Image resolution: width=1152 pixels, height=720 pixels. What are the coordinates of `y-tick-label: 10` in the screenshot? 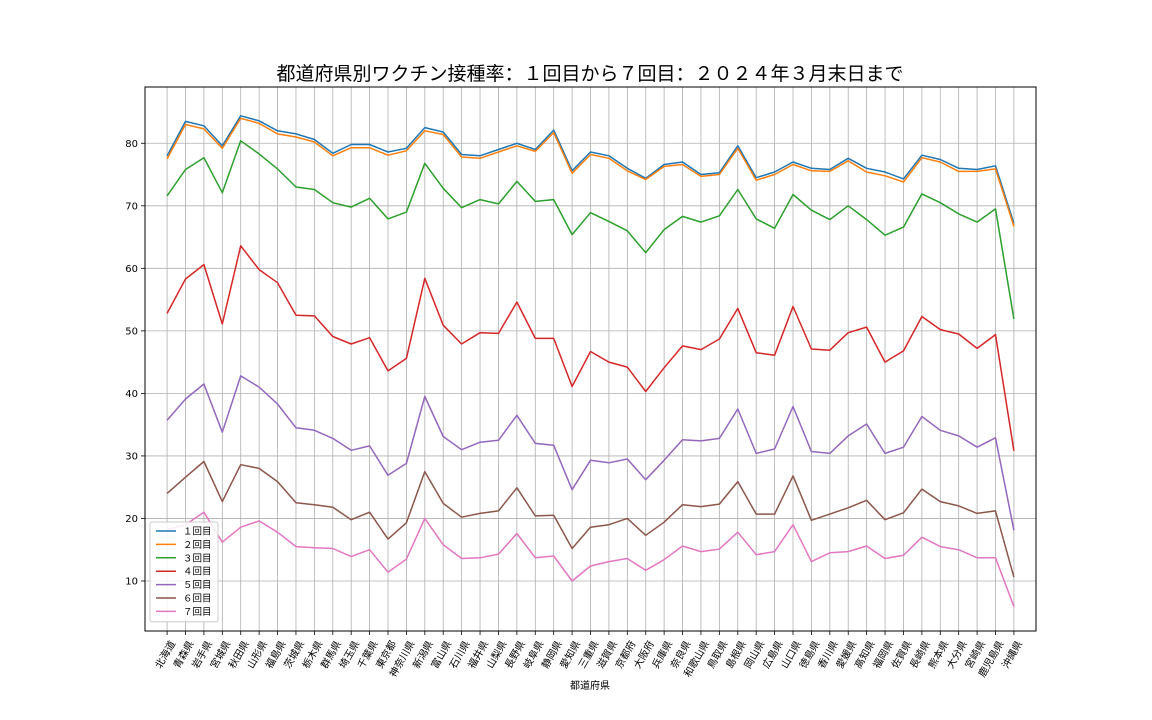 It's located at (131, 581).